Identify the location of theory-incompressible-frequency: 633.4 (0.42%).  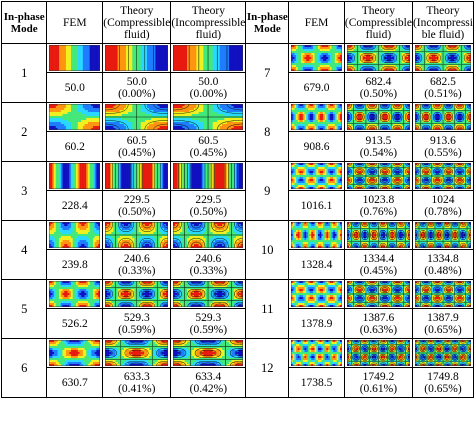
(208, 382).